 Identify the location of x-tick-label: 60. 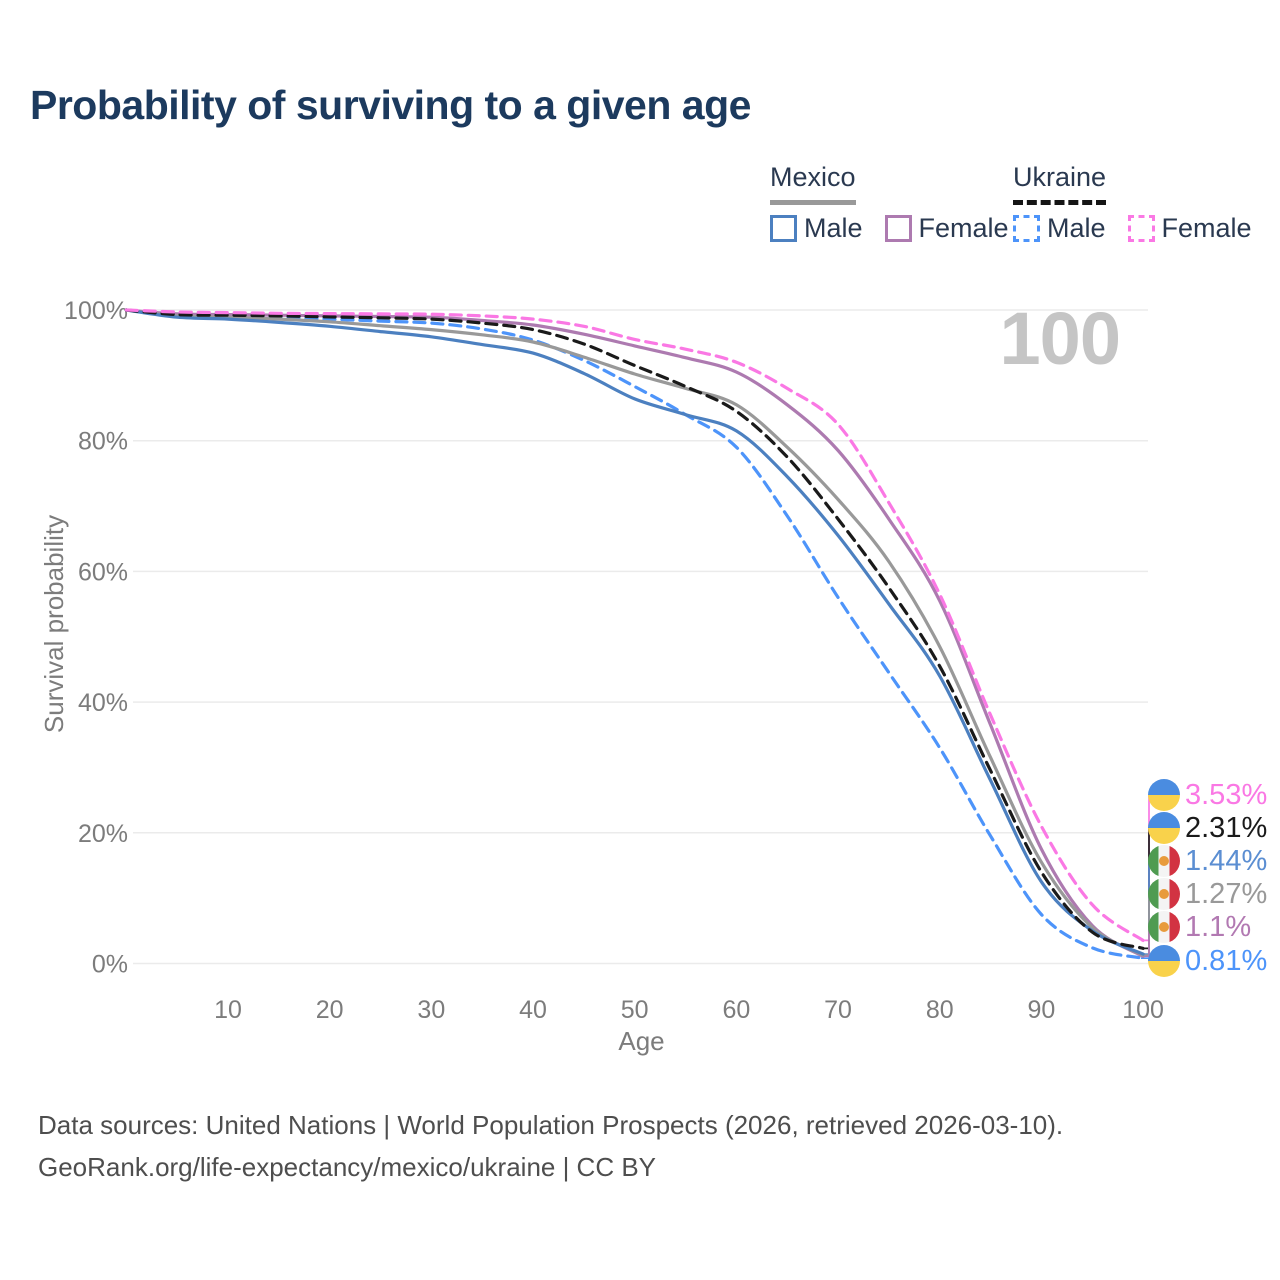
(736, 1010).